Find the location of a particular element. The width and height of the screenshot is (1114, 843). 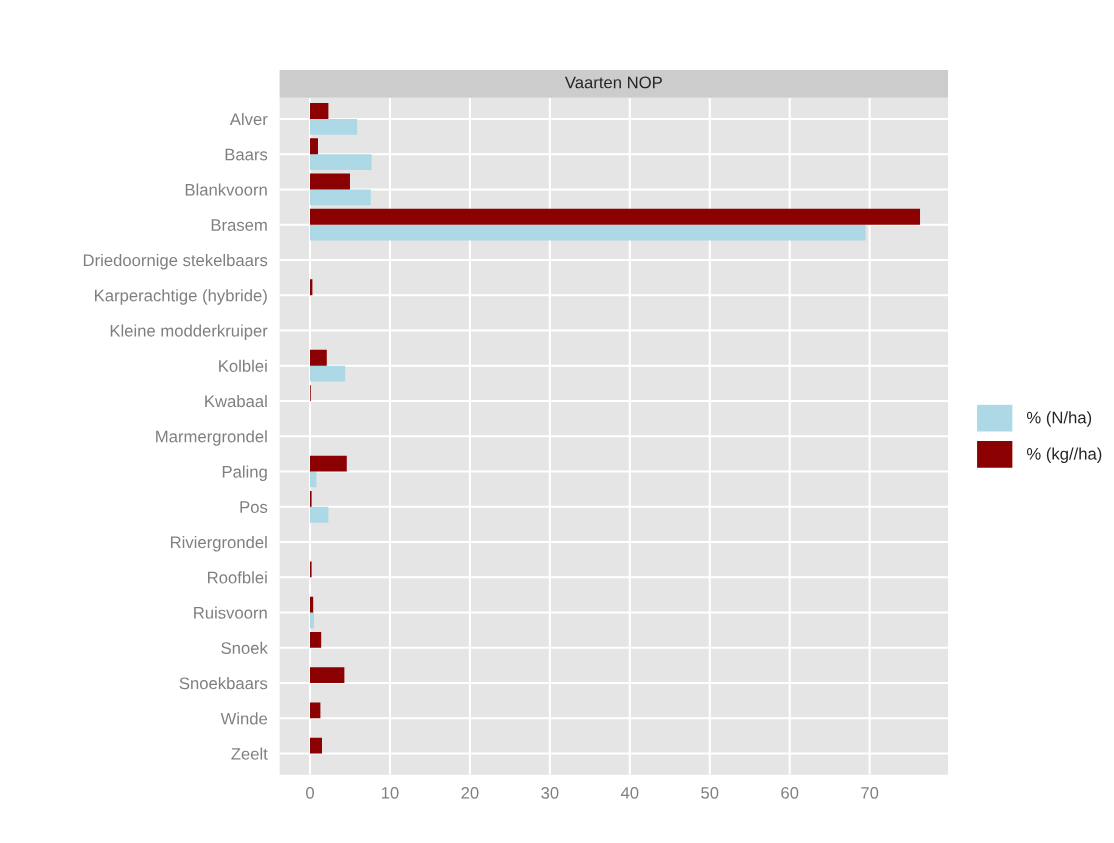

y-tick-label: Baars is located at coordinates (246, 154).